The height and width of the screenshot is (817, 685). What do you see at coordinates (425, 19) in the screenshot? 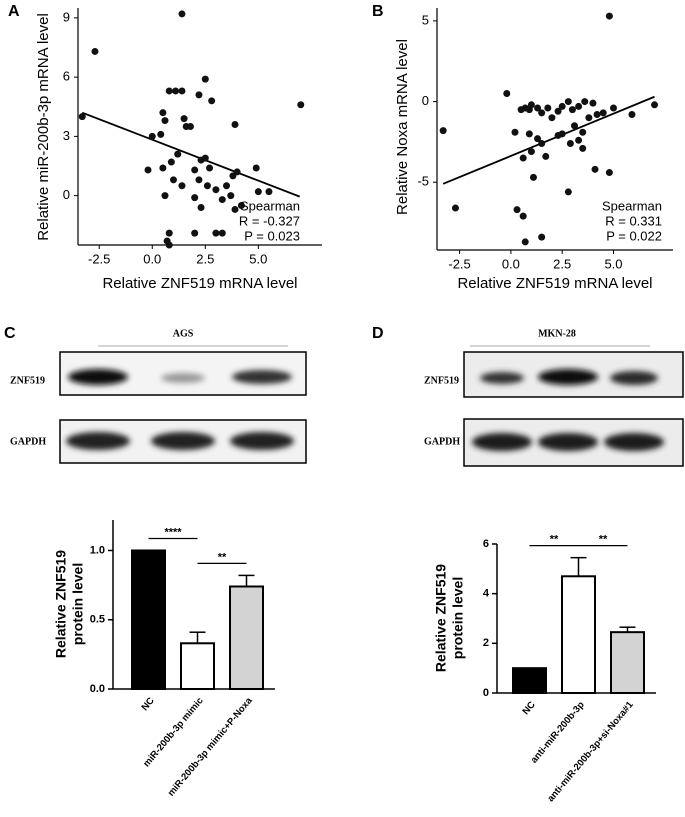
I see `y-tick-label: 5` at bounding box center [425, 19].